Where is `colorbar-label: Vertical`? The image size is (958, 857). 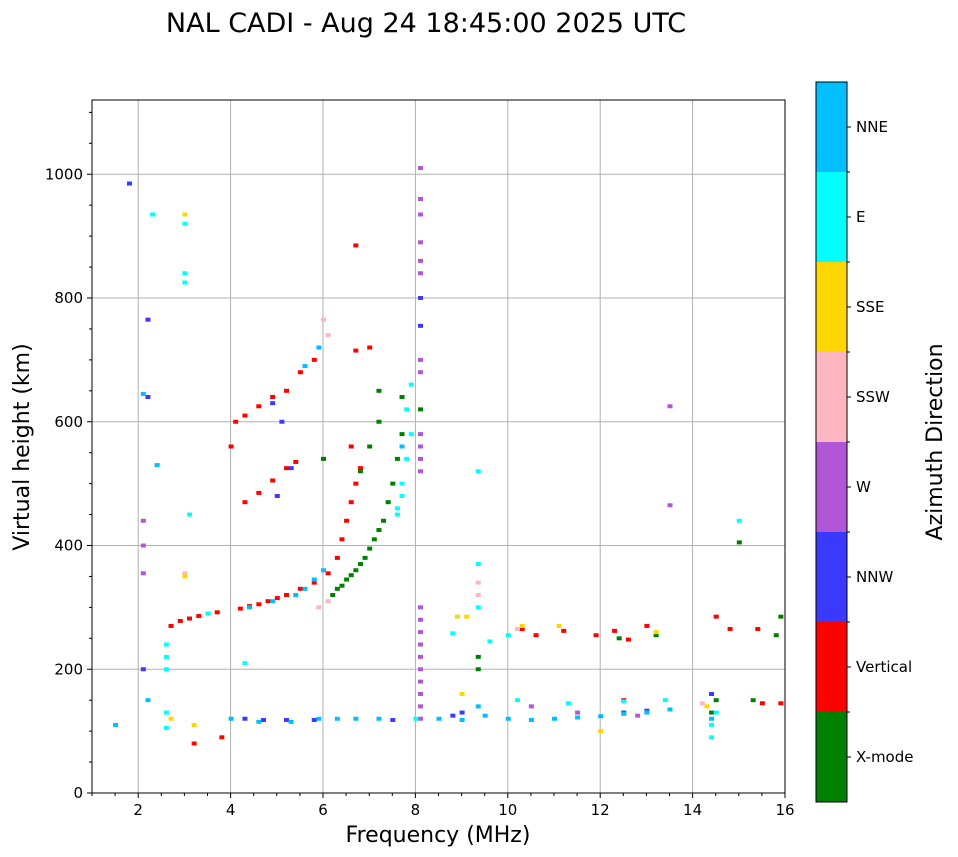 colorbar-label: Vertical is located at coordinates (884, 667).